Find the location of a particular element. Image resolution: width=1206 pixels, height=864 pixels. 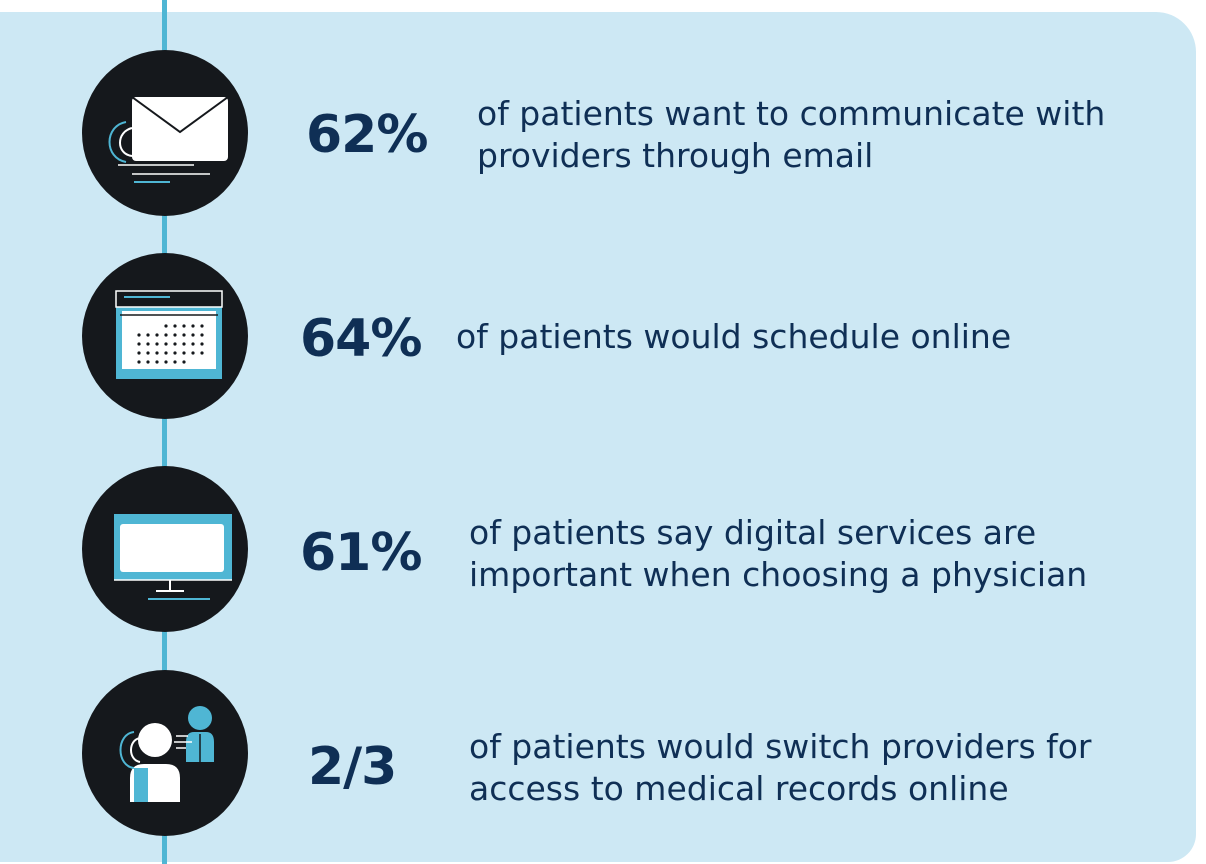

email-icon is located at coordinates (168, 139).